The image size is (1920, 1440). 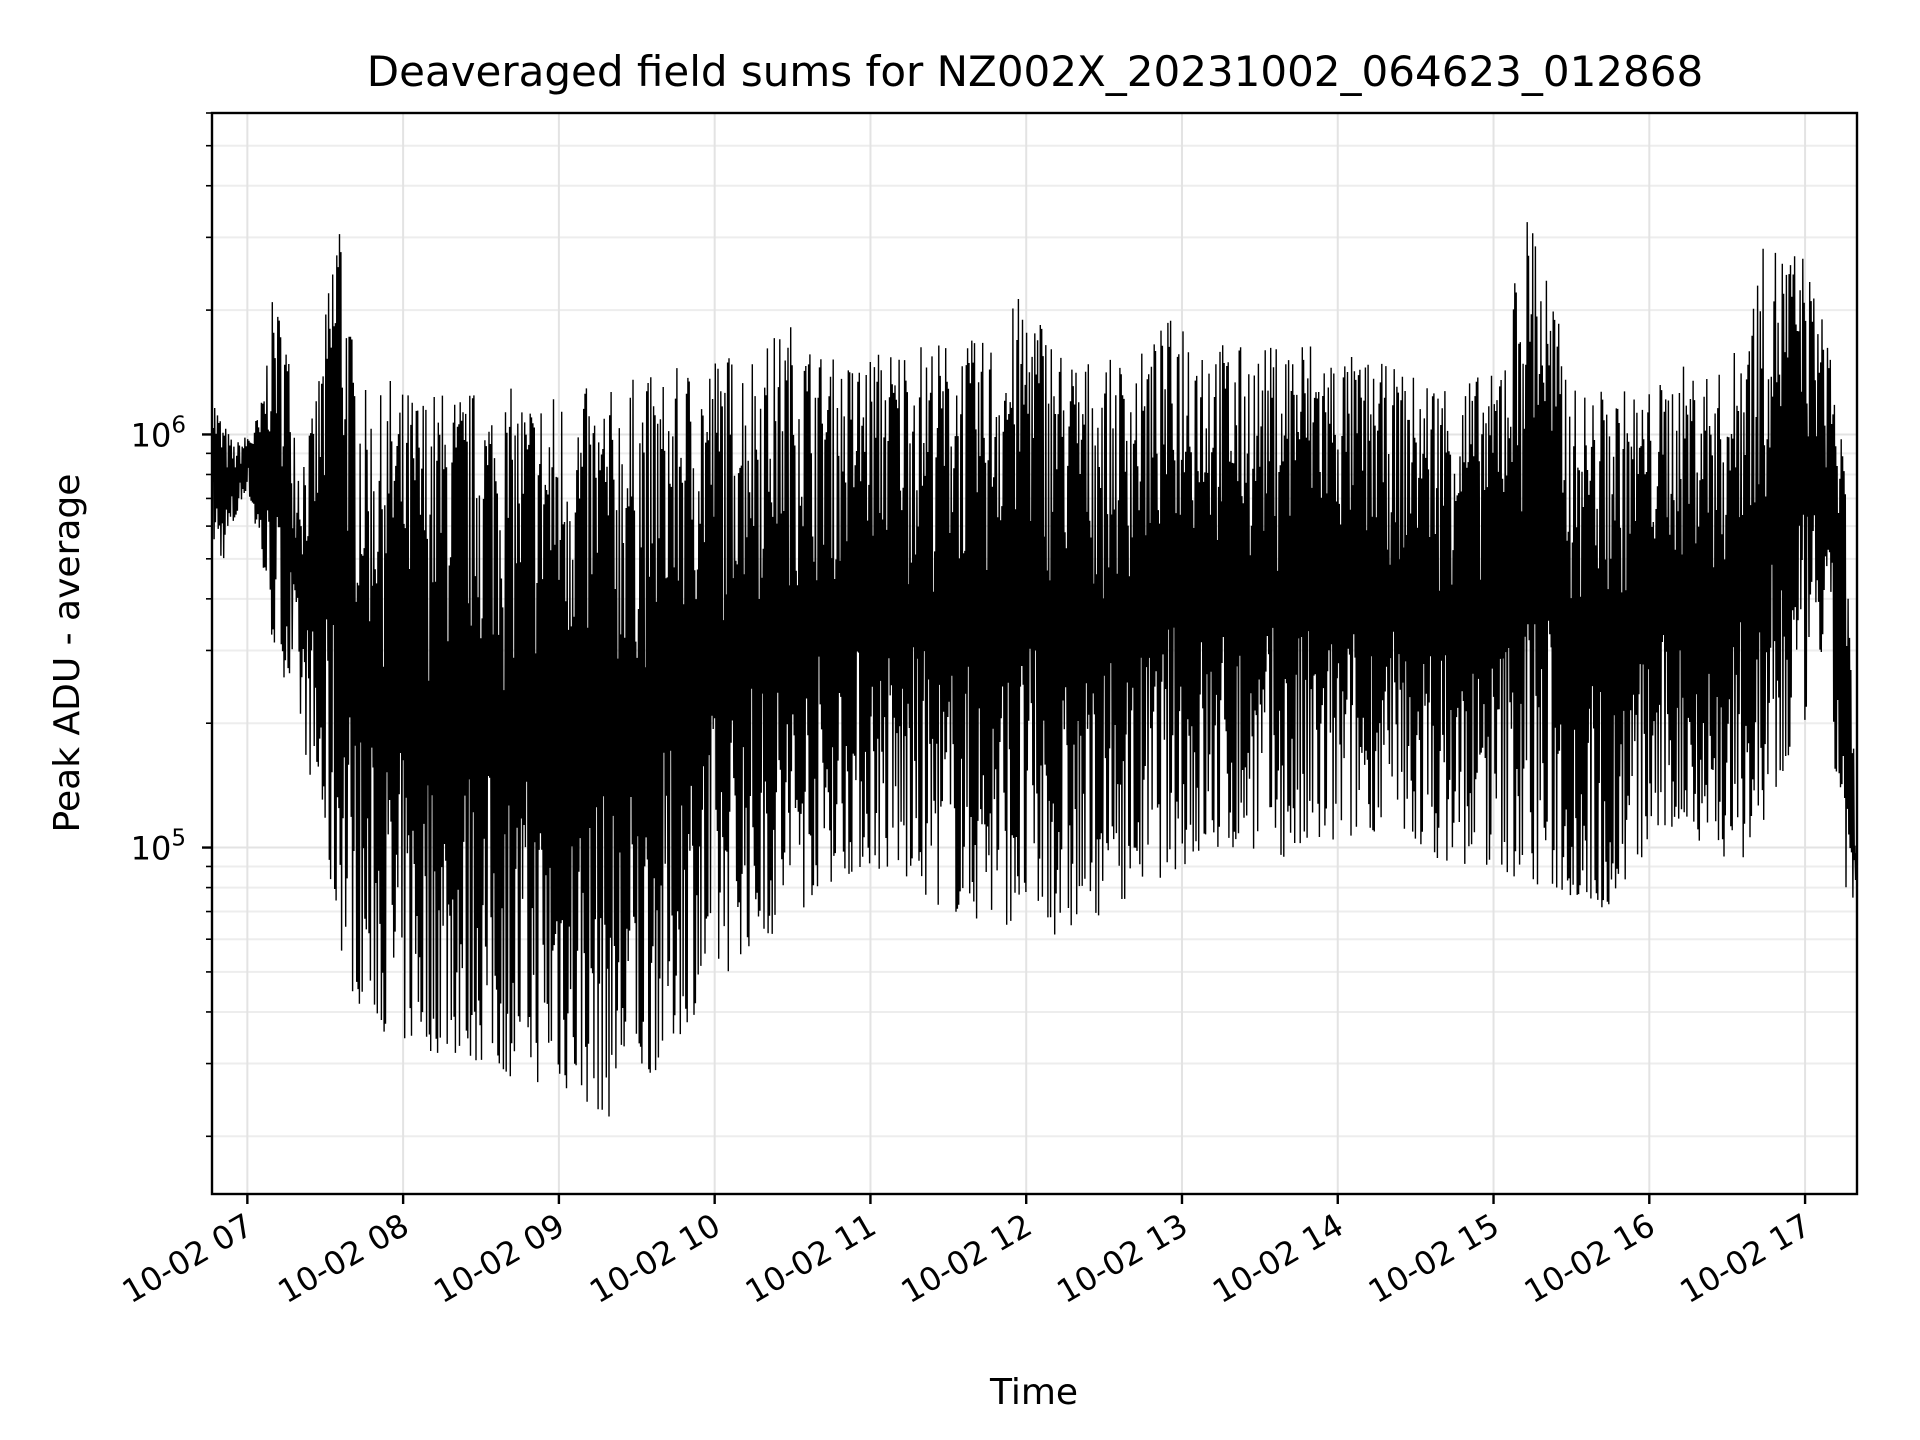 What do you see at coordinates (499, 1258) in the screenshot?
I see `x-tick-label: 10-02 09` at bounding box center [499, 1258].